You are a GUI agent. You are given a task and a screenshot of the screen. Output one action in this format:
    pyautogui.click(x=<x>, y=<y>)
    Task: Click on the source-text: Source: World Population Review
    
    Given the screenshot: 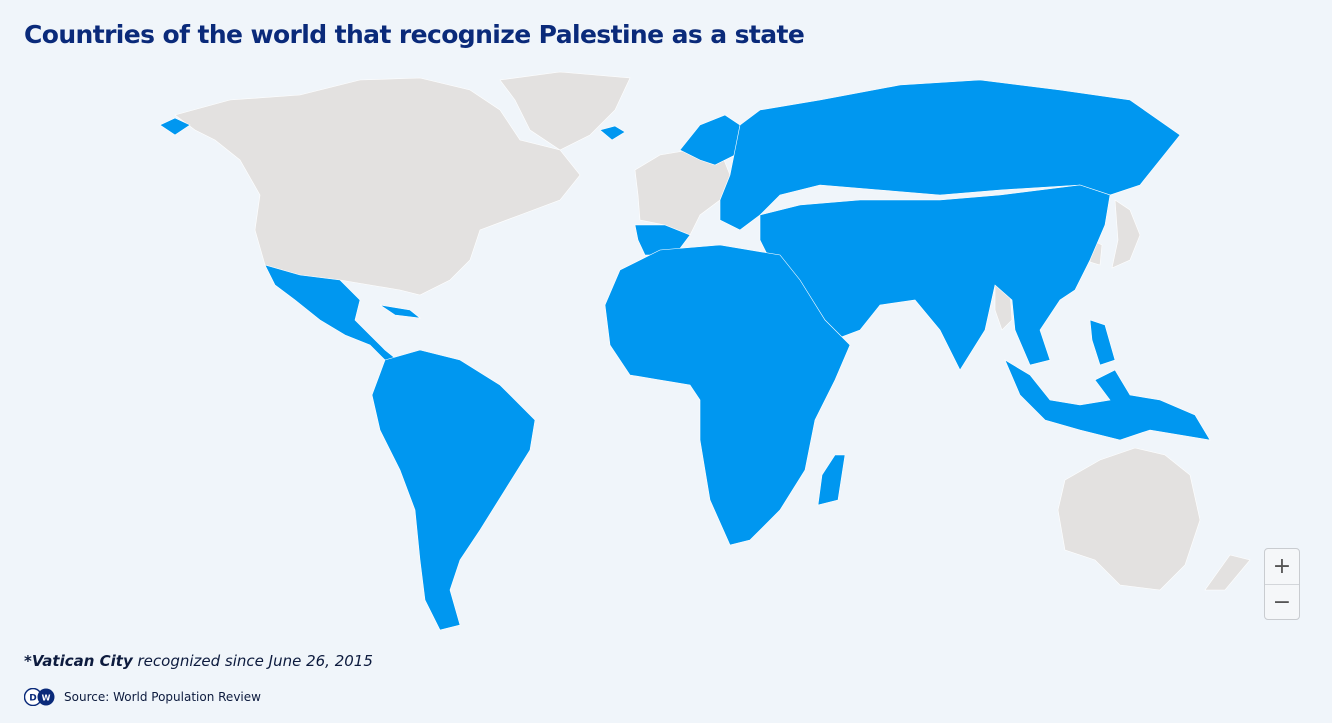 What is the action you would take?
    pyautogui.click(x=162, y=697)
    